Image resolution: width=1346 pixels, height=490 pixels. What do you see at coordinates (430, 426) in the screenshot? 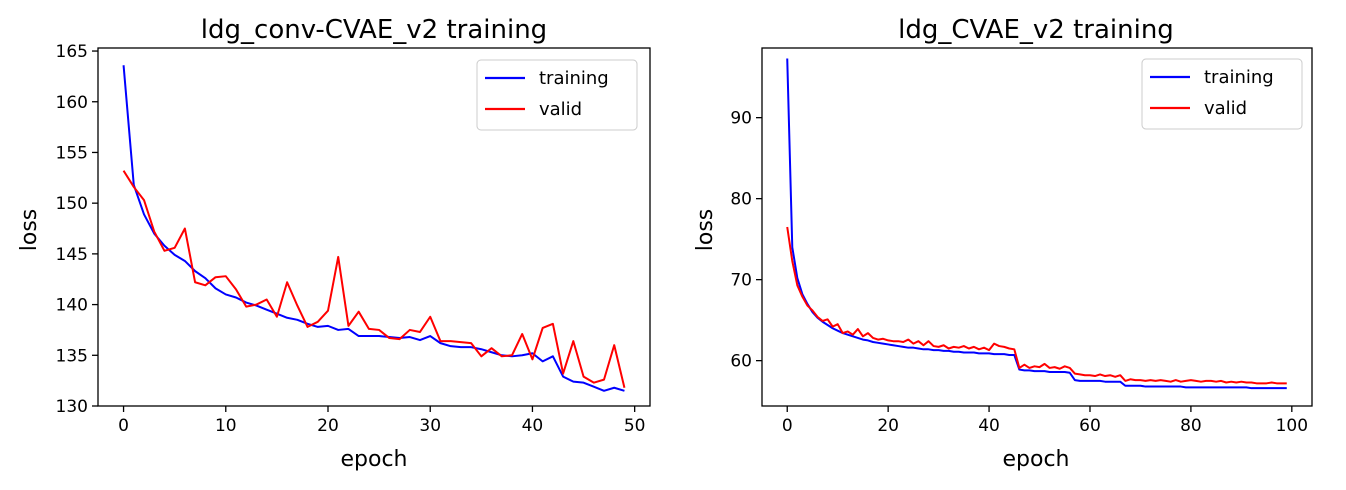
I see `x-tick-label: 30` at bounding box center [430, 426].